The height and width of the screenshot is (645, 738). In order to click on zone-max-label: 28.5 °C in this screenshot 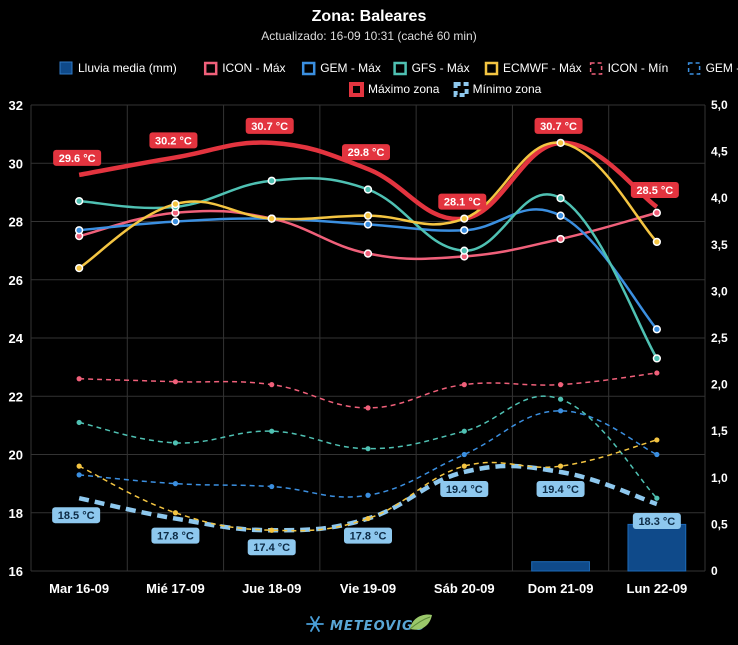, I will do `click(654, 189)`.